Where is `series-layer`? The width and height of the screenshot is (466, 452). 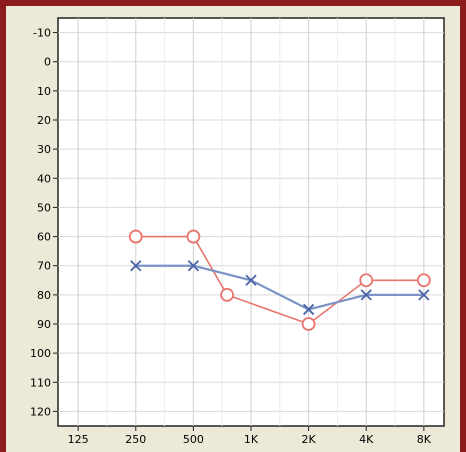
series-layer is located at coordinates (279, 280).